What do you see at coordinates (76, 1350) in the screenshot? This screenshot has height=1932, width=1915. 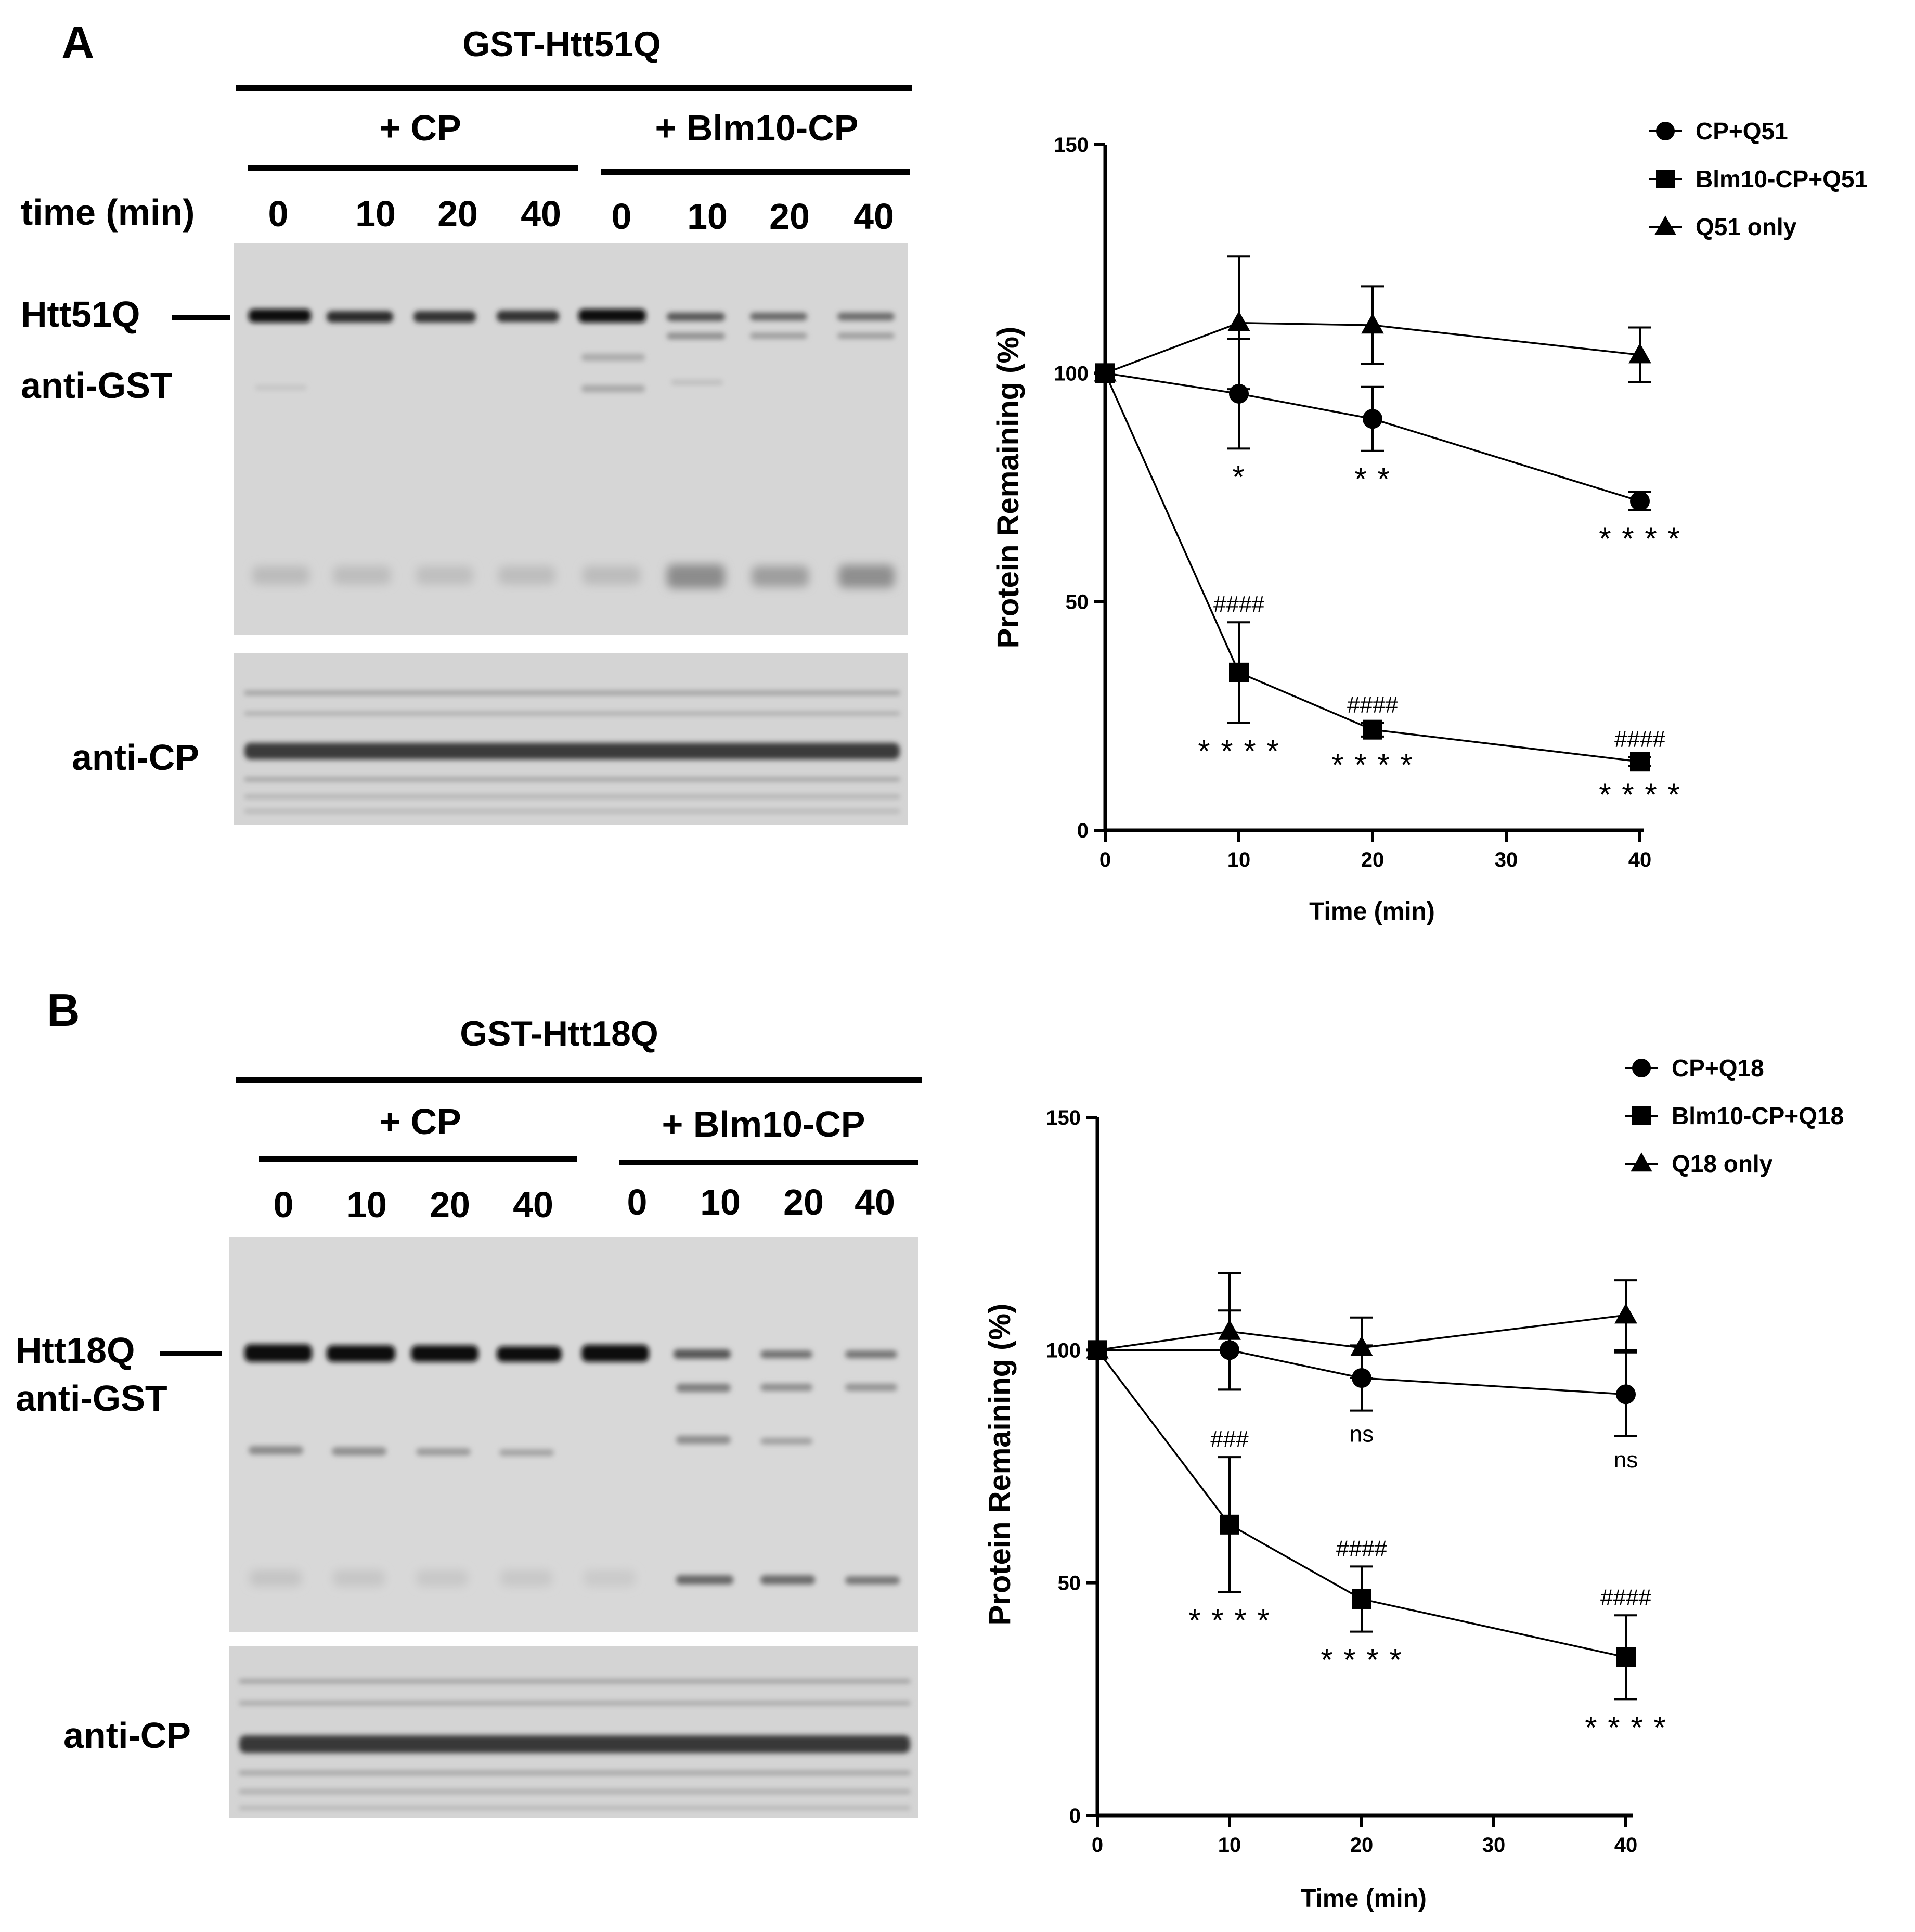 I see `panel-b-band-label-htt: Htt18Q` at bounding box center [76, 1350].